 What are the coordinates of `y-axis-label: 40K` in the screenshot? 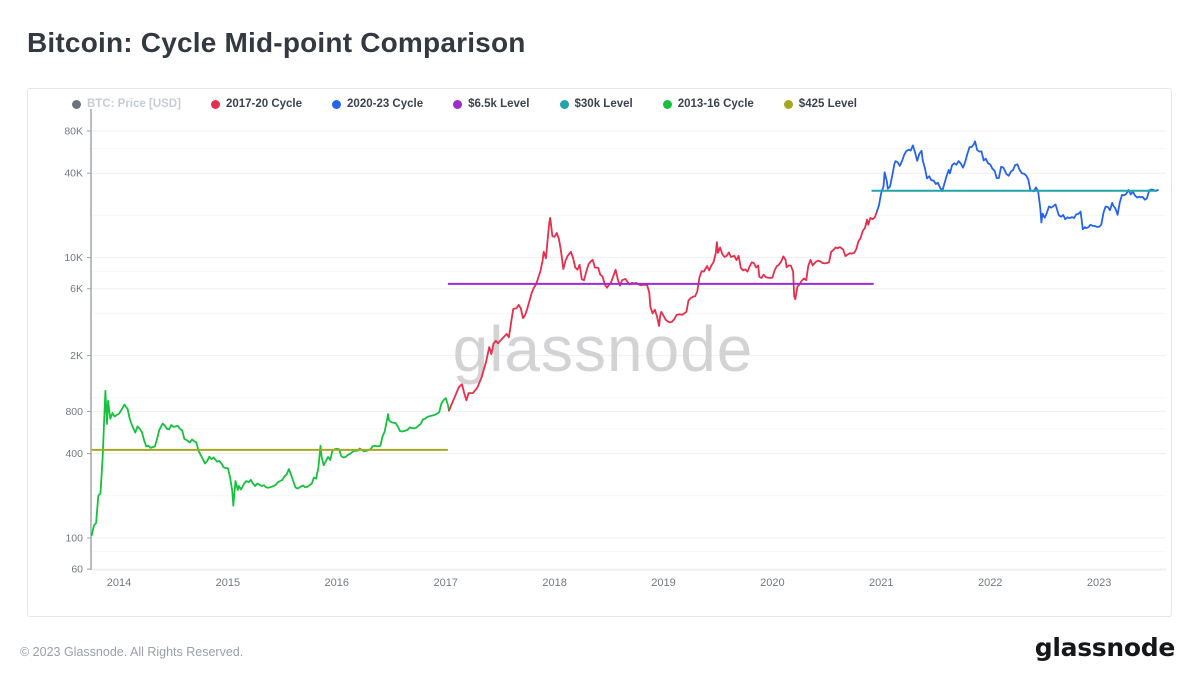 It's located at (73, 174).